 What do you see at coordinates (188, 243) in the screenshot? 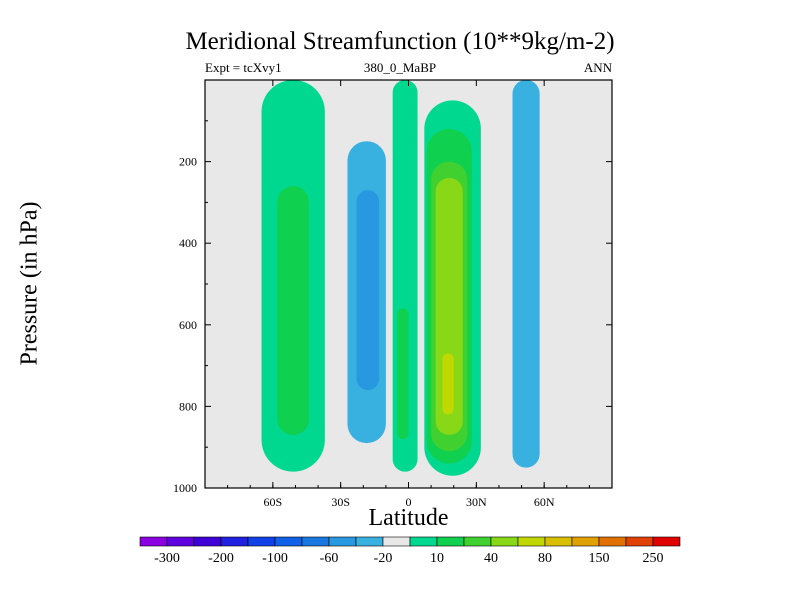
I see `y-tick-label: 400` at bounding box center [188, 243].